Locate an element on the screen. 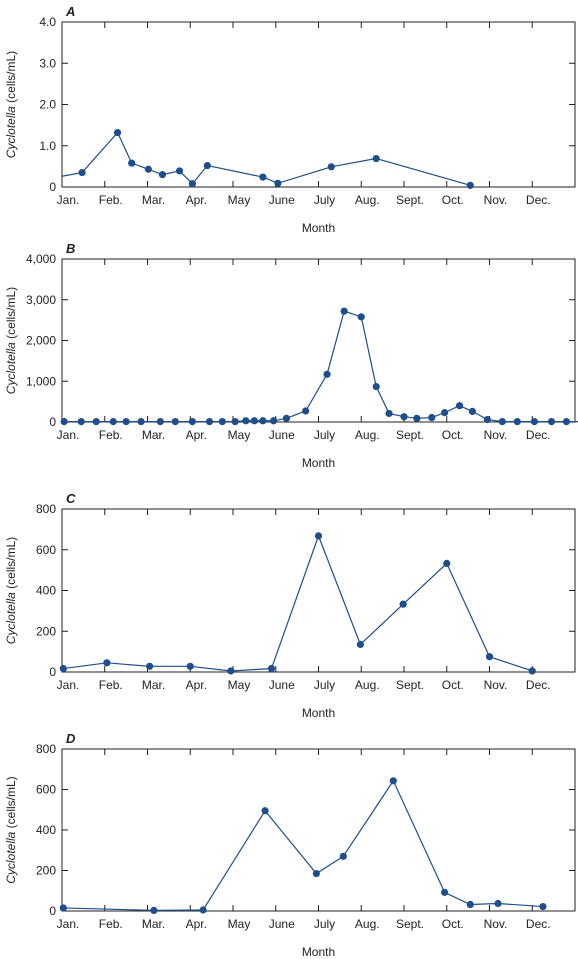 The image size is (578, 959). panel-label: B is located at coordinates (70, 248).